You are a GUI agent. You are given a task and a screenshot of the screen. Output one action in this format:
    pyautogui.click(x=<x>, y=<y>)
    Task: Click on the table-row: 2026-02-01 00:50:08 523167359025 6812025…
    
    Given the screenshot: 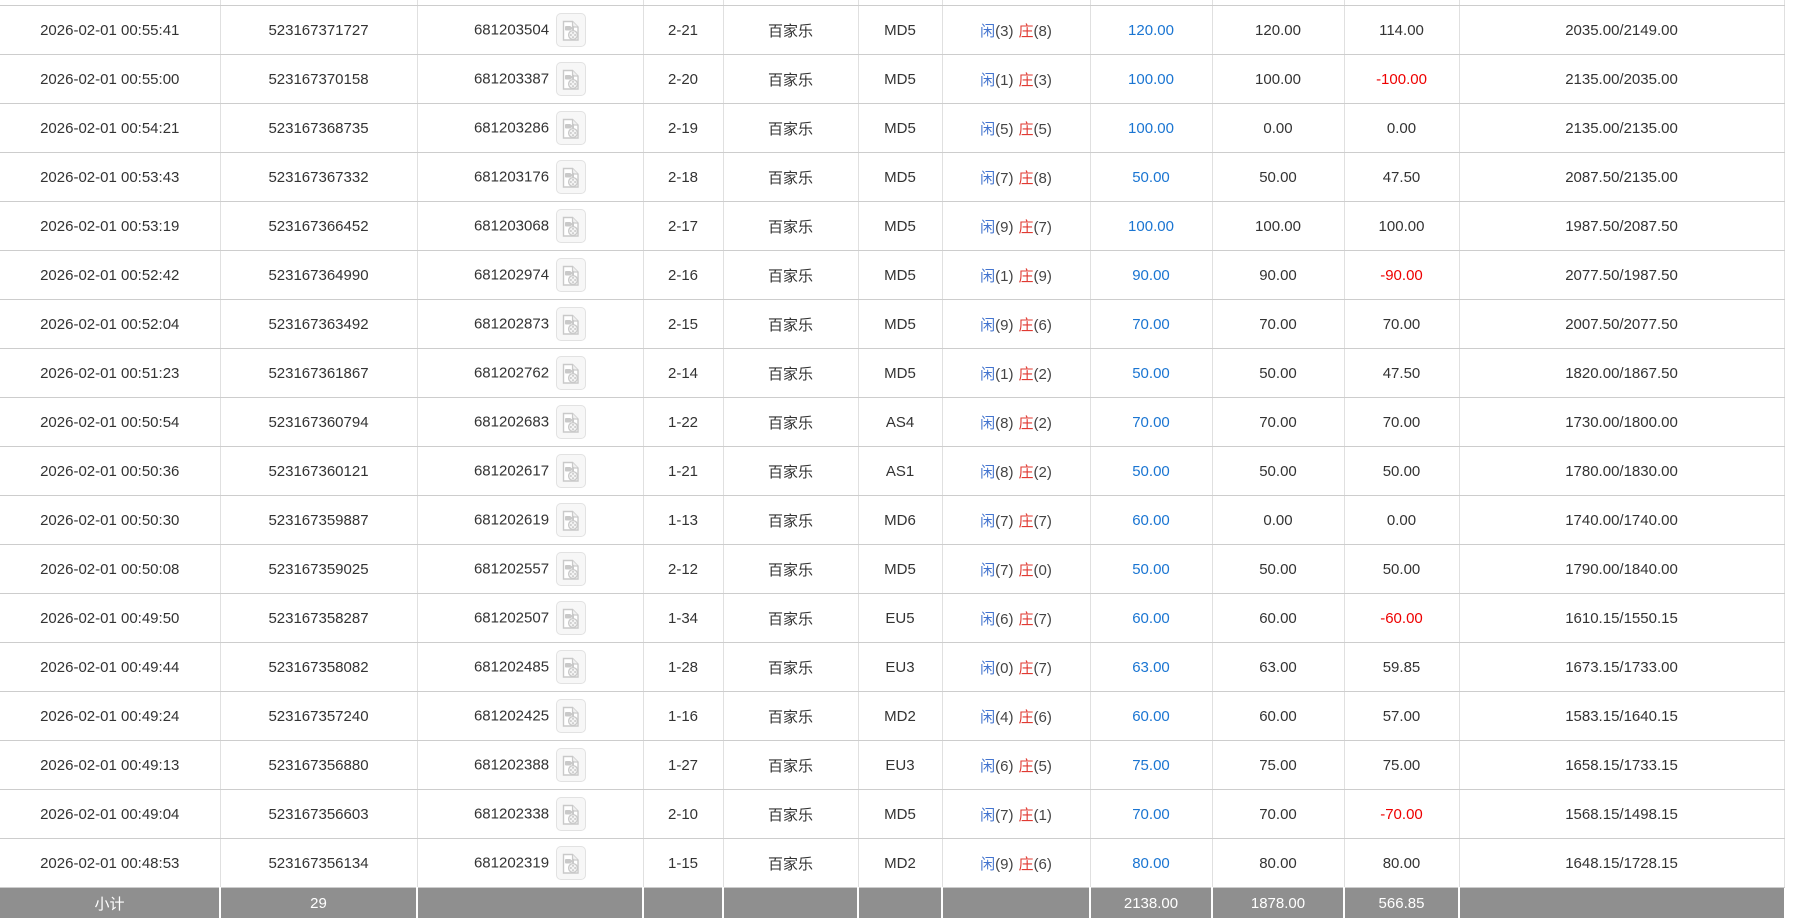 What is the action you would take?
    pyautogui.click(x=892, y=569)
    